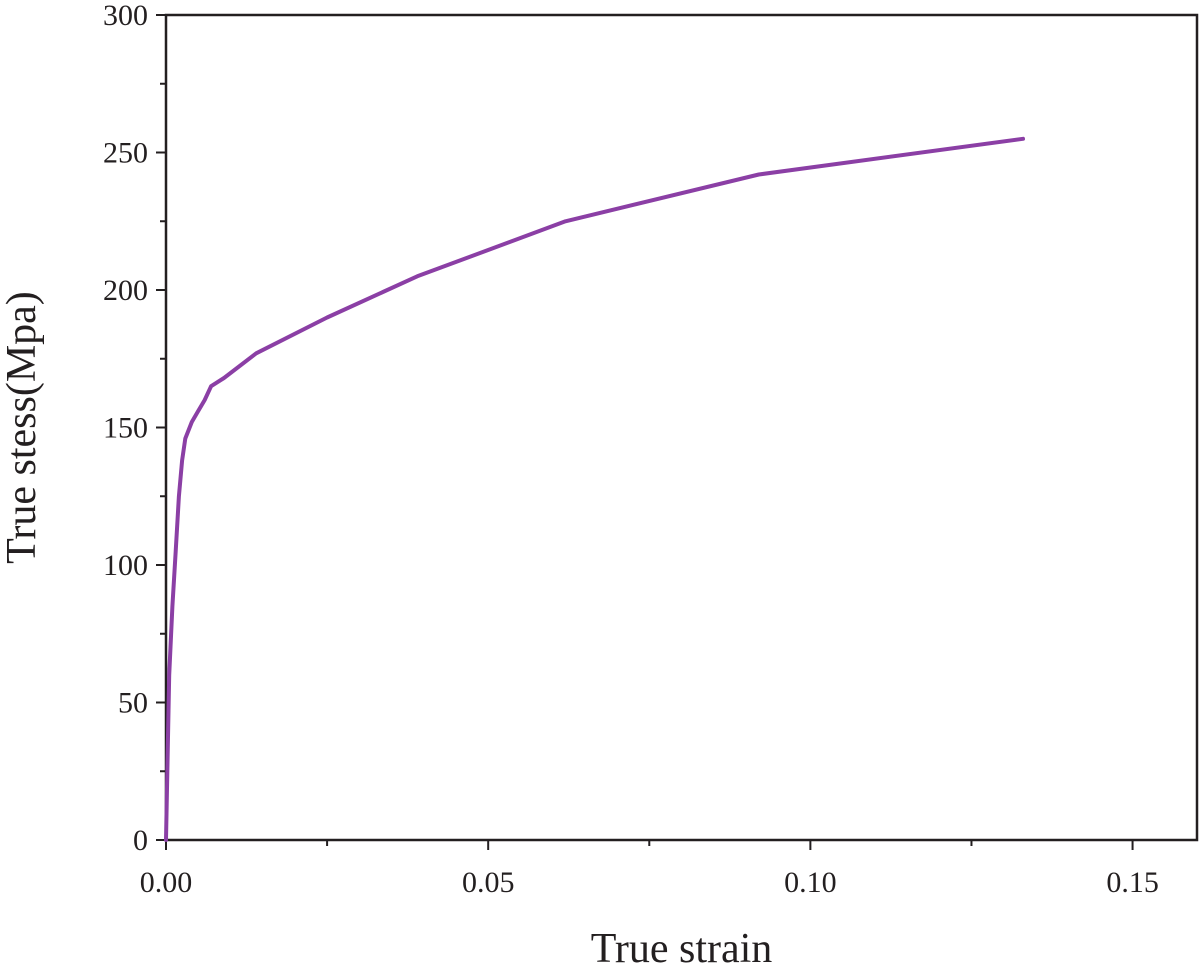 The width and height of the screenshot is (1200, 972). Describe the element at coordinates (125, 428) in the screenshot. I see `y-tick-label: 150` at that location.